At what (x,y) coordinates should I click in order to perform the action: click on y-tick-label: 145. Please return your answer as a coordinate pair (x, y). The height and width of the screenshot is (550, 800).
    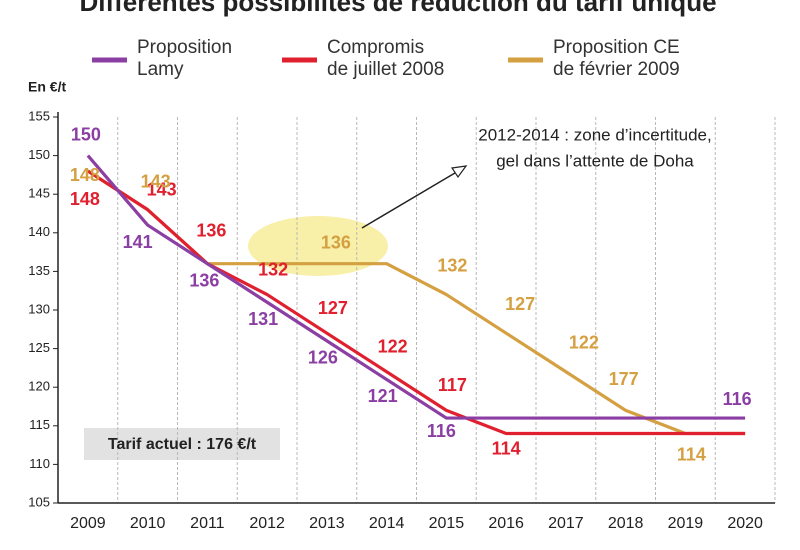
    Looking at the image, I should click on (39, 193).